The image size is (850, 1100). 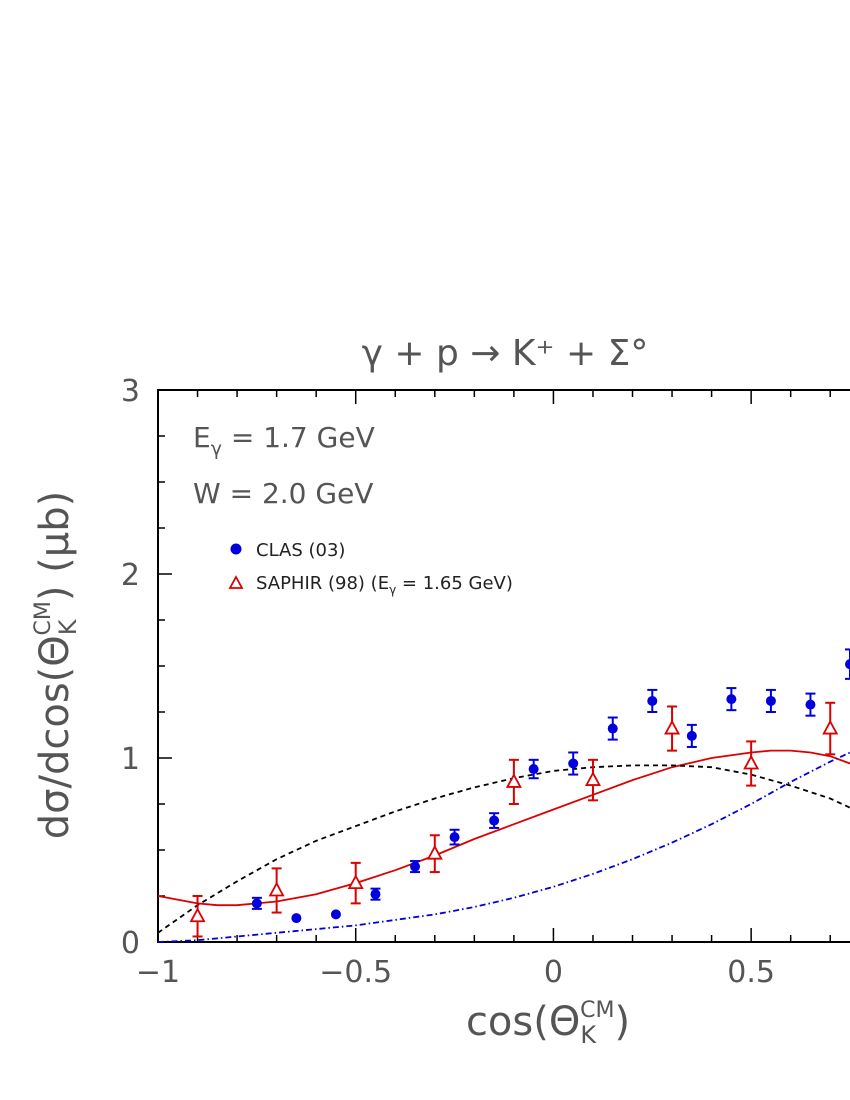 I want to click on y-tick-label: 0, so click(x=130, y=943).